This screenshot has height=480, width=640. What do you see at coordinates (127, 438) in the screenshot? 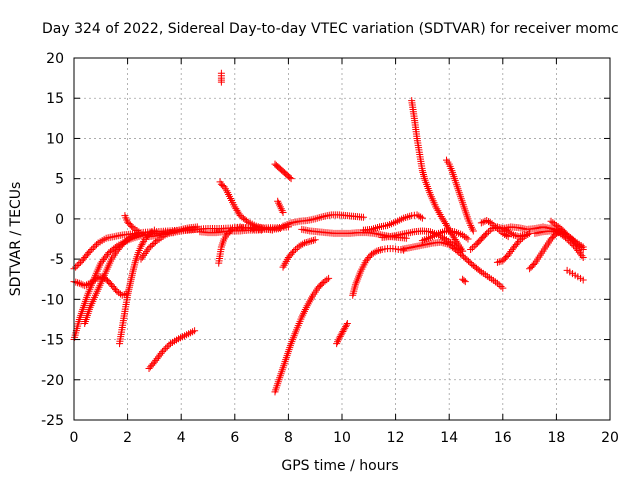
I see `x-tick-label: 2` at bounding box center [127, 438].